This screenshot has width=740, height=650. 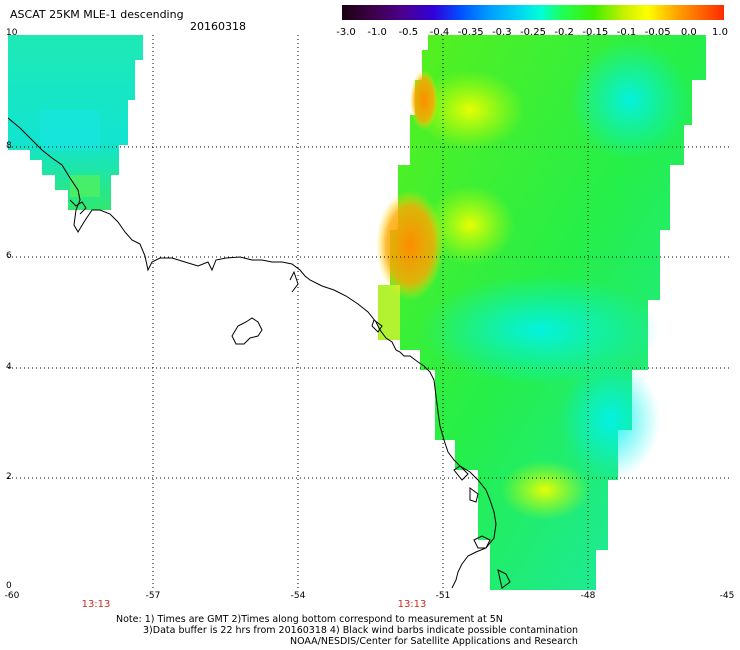 What do you see at coordinates (564, 32) in the screenshot?
I see `colorbar-label: -0.2` at bounding box center [564, 32].